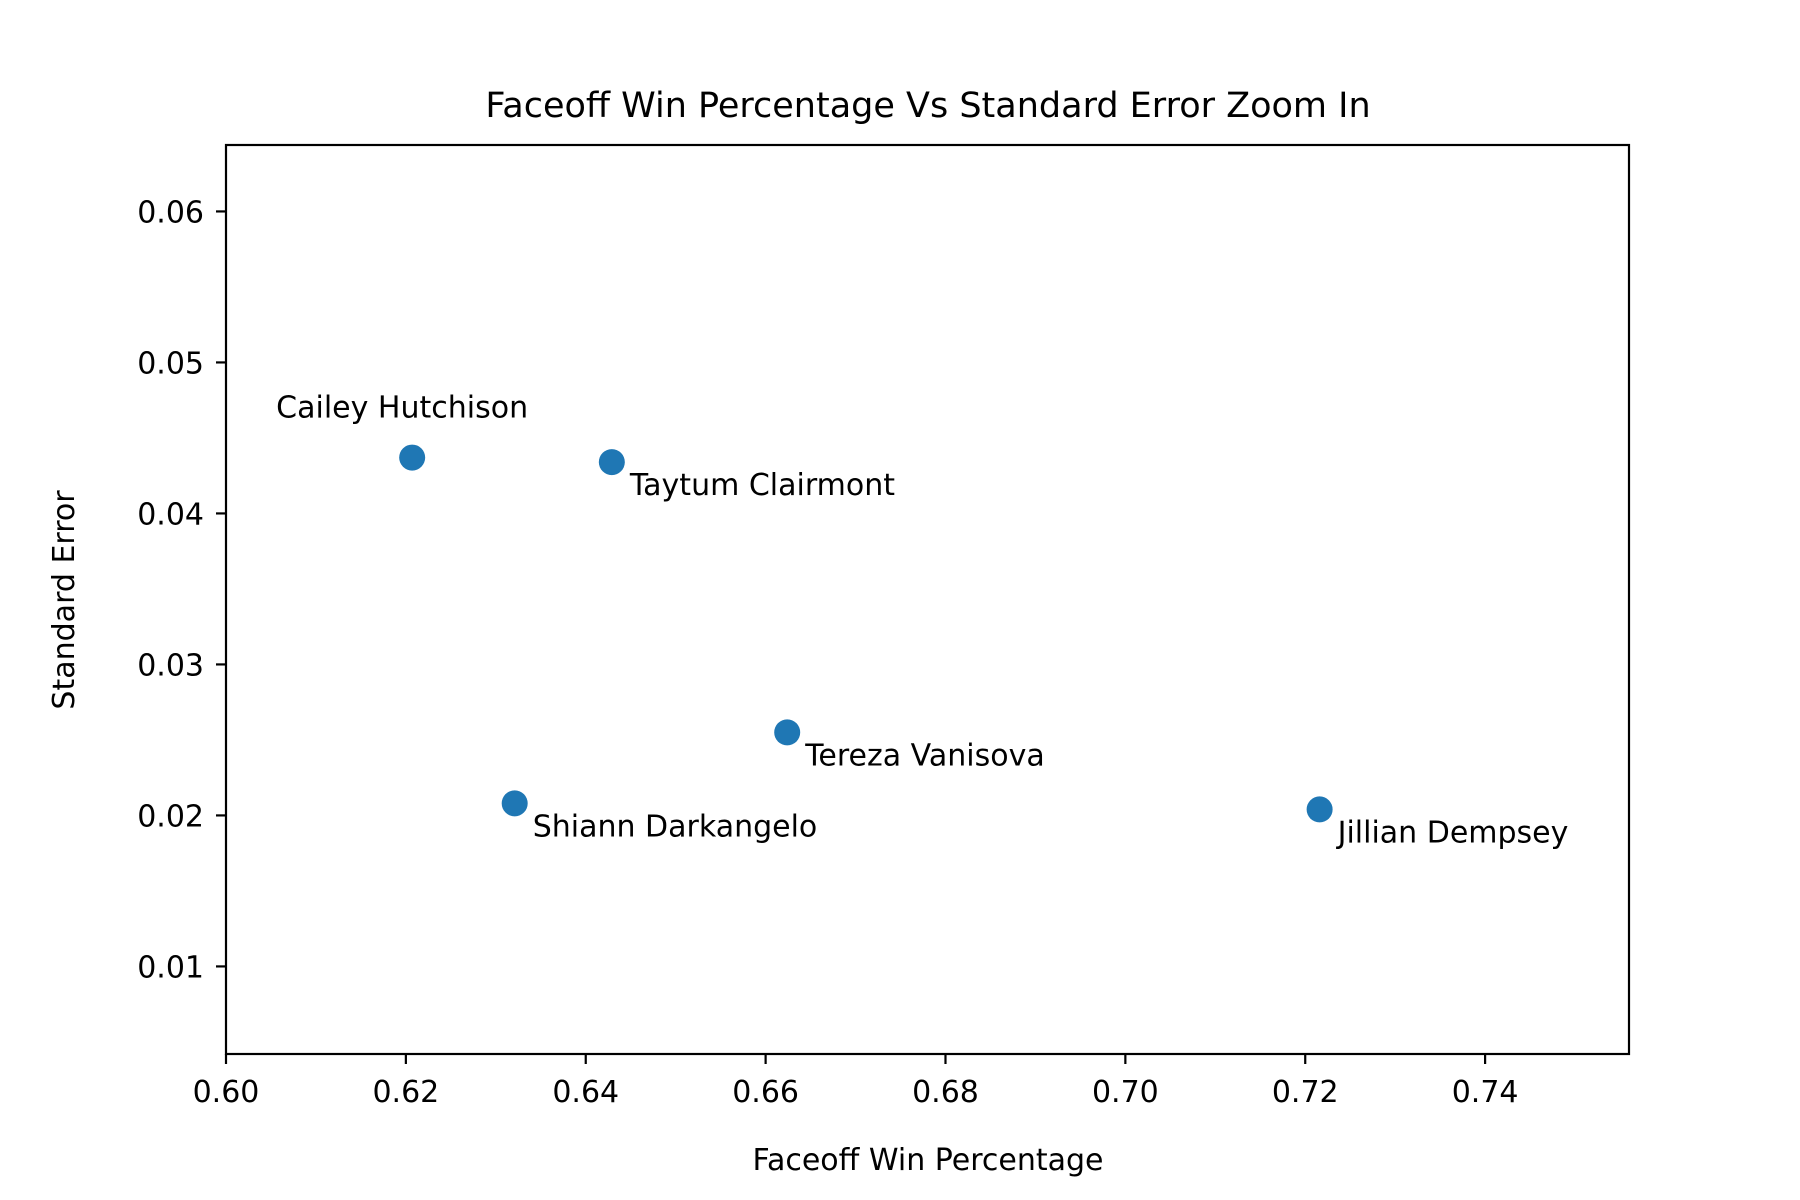  What do you see at coordinates (1125, 1092) in the screenshot?
I see `x-tick-label: 0.70` at bounding box center [1125, 1092].